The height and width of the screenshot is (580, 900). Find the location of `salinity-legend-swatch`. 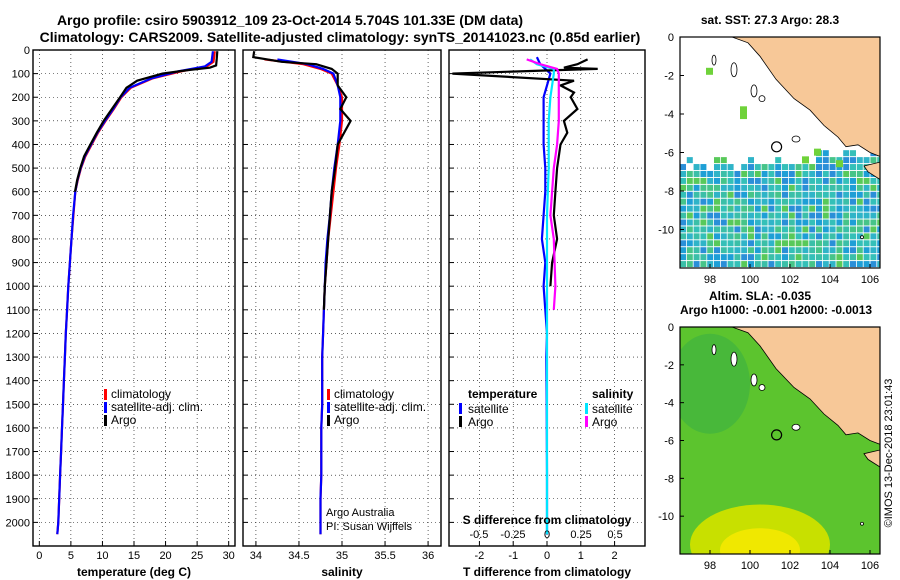

salinity-legend-swatch is located at coordinates (328, 394).